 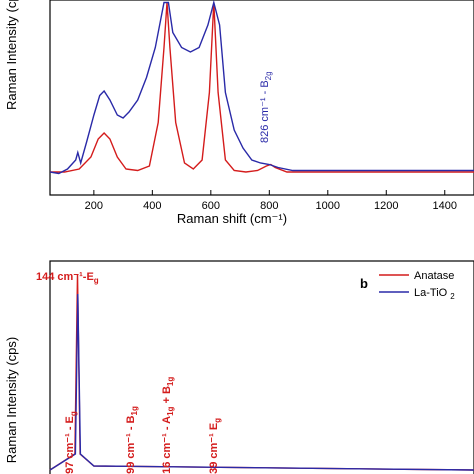 I want to click on panel-a-x-tick-label-1400: 1400, so click(x=445, y=206).